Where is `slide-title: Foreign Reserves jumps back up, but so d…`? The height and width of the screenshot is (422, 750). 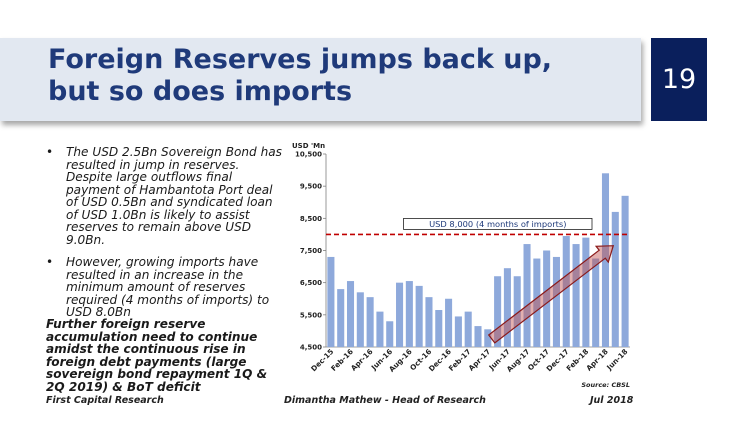
slide-title: Foreign Reserves jumps back up, but so d… is located at coordinates (300, 75).